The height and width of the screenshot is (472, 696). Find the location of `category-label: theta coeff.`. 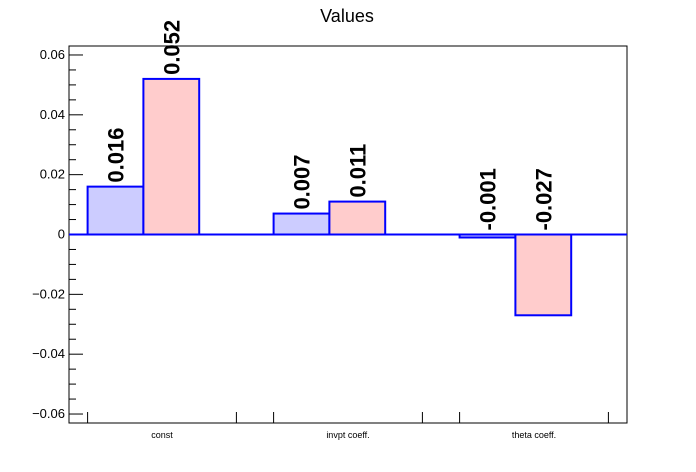

category-label: theta coeff. is located at coordinates (534, 435).